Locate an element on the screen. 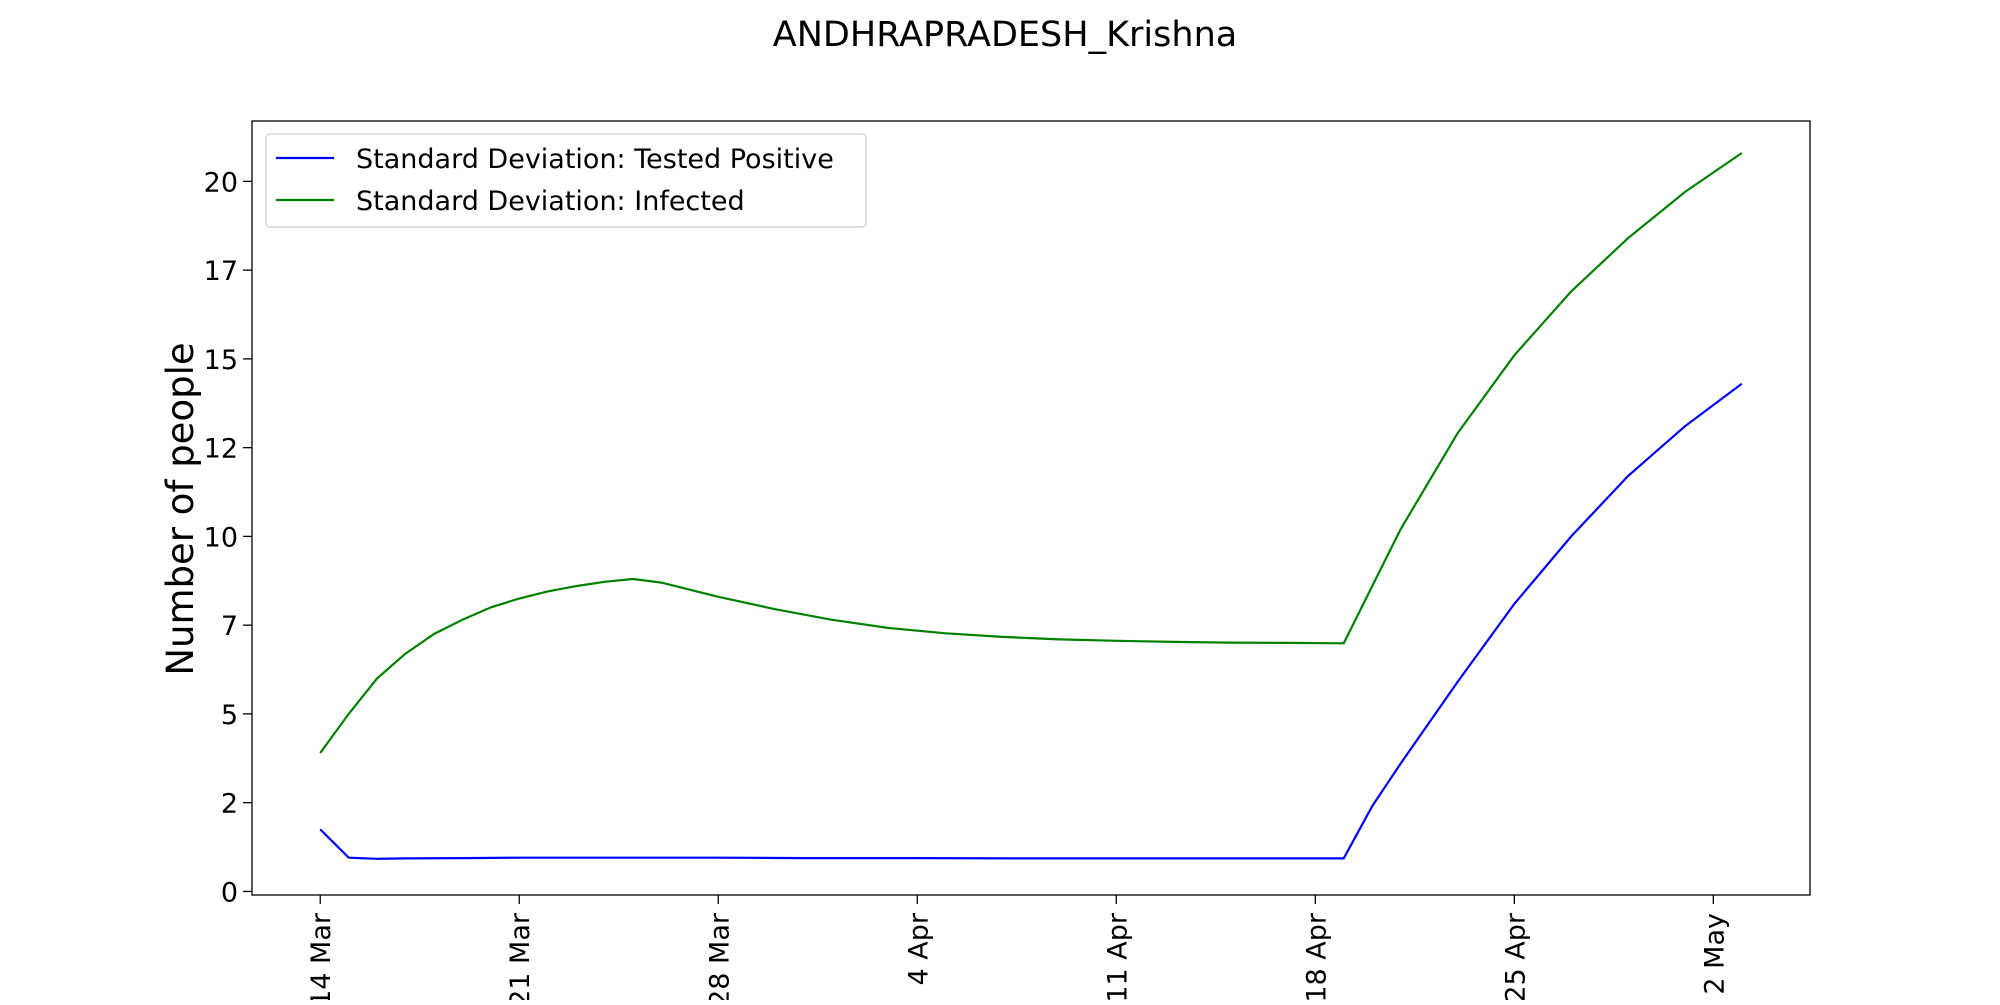 The image size is (2000, 1005). chart-title: ANDHRAPRADESH_Krishna is located at coordinates (1005, 35).